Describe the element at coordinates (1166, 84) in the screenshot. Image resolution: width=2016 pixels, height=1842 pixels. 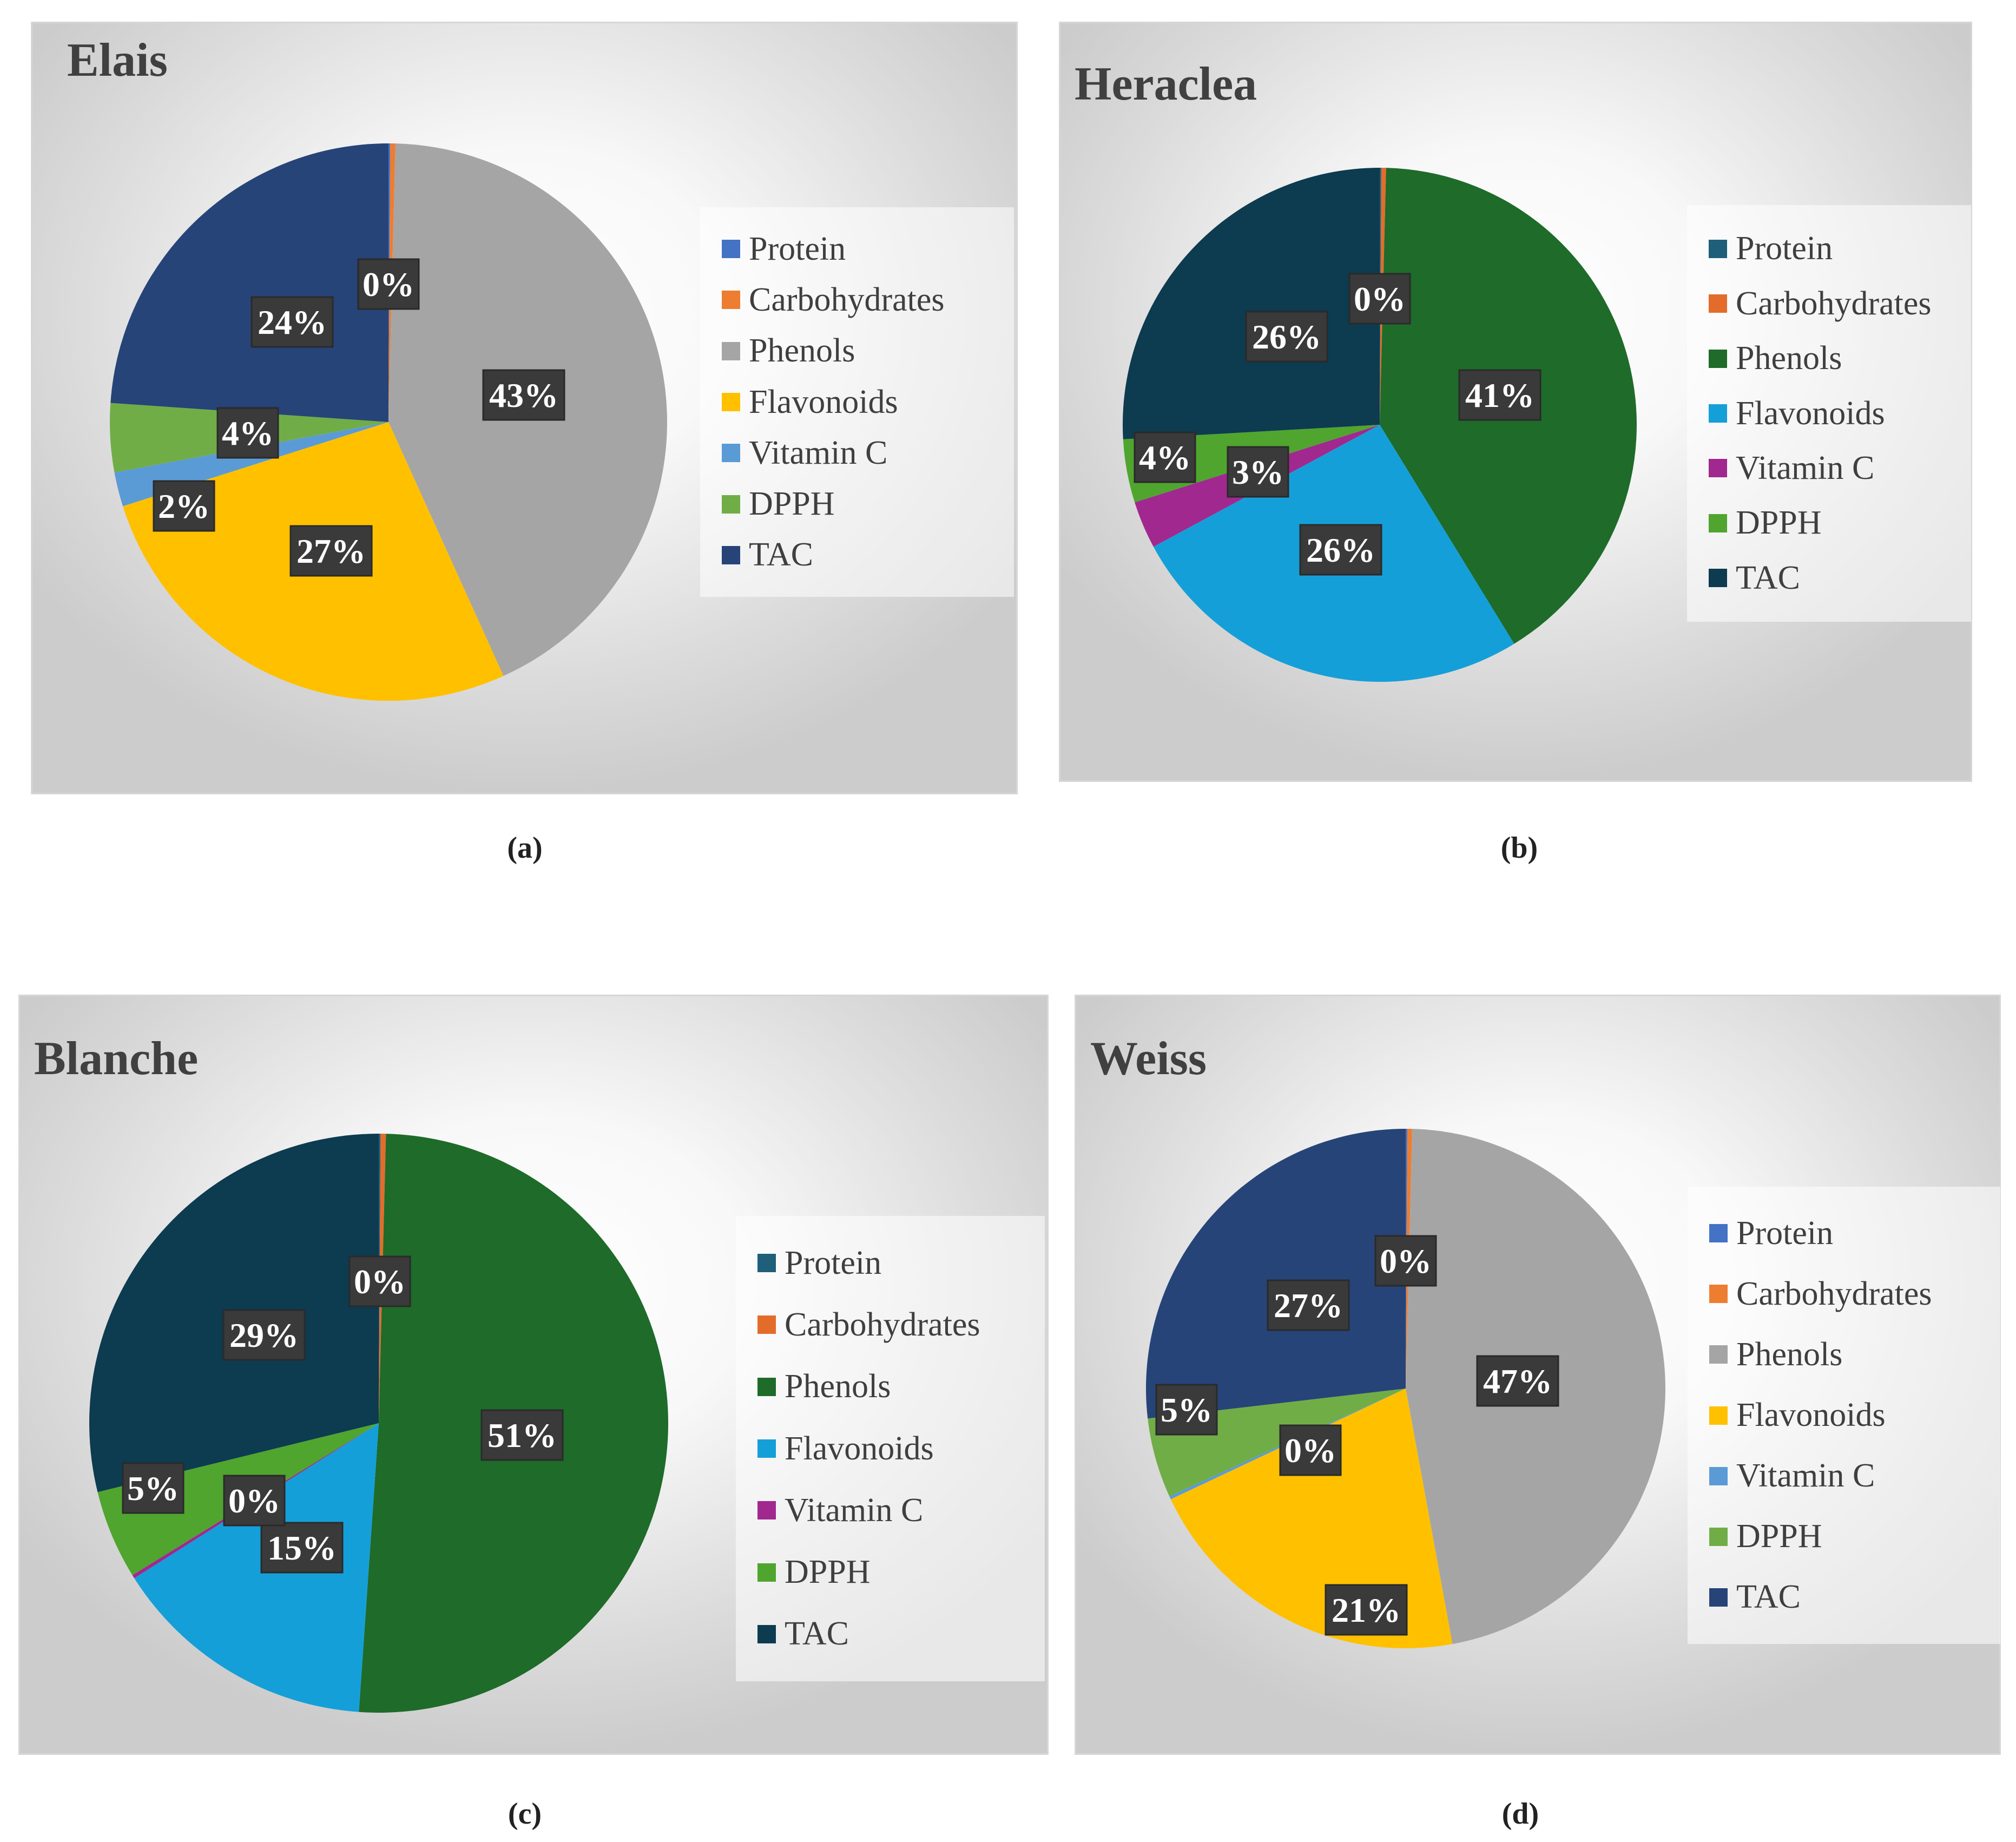
I see `chart-title: Heraclea` at that location.